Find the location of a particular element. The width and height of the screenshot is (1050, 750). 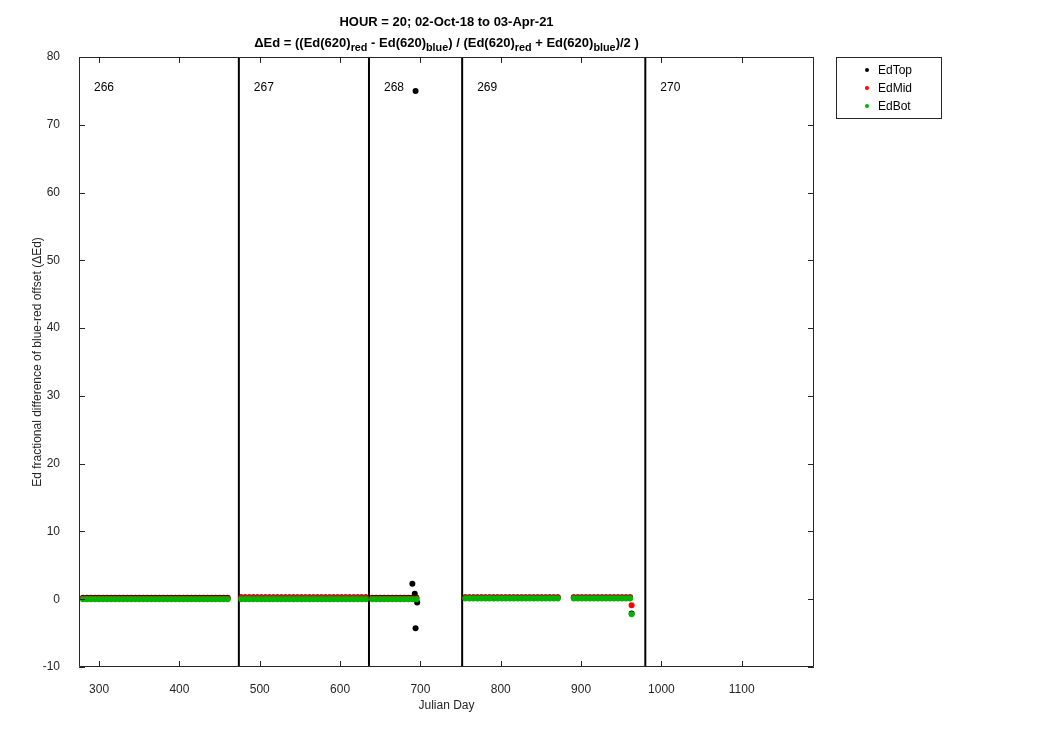

chart-title: HOUR = 20; 02-Oct-18 to 03-Apr-21 is located at coordinates (446, 22).